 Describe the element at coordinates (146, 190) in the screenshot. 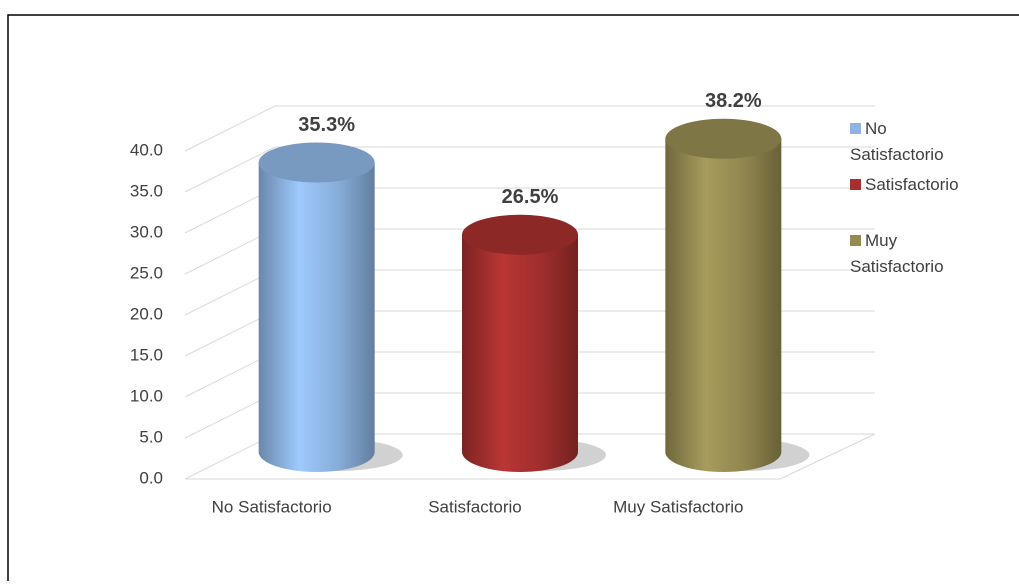

I see `y-tick-label: 35.0` at that location.